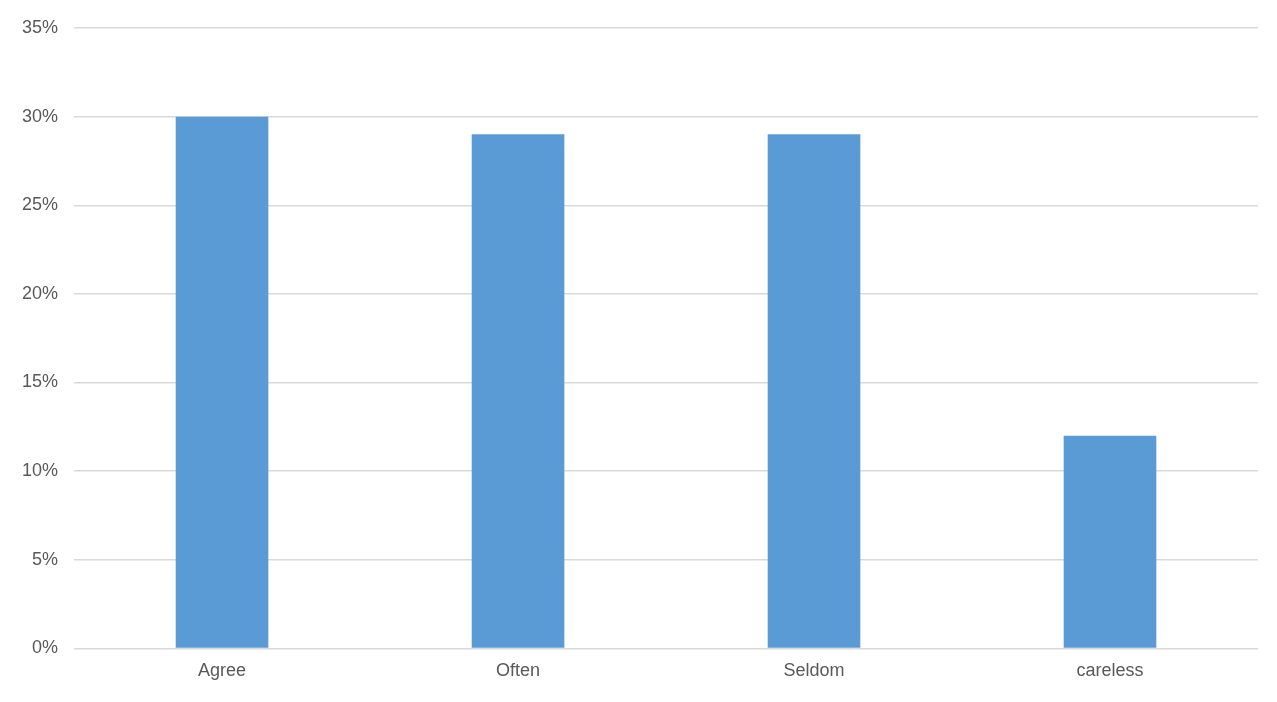  What do you see at coordinates (40, 381) in the screenshot?
I see `y-tick-label: 15%` at bounding box center [40, 381].